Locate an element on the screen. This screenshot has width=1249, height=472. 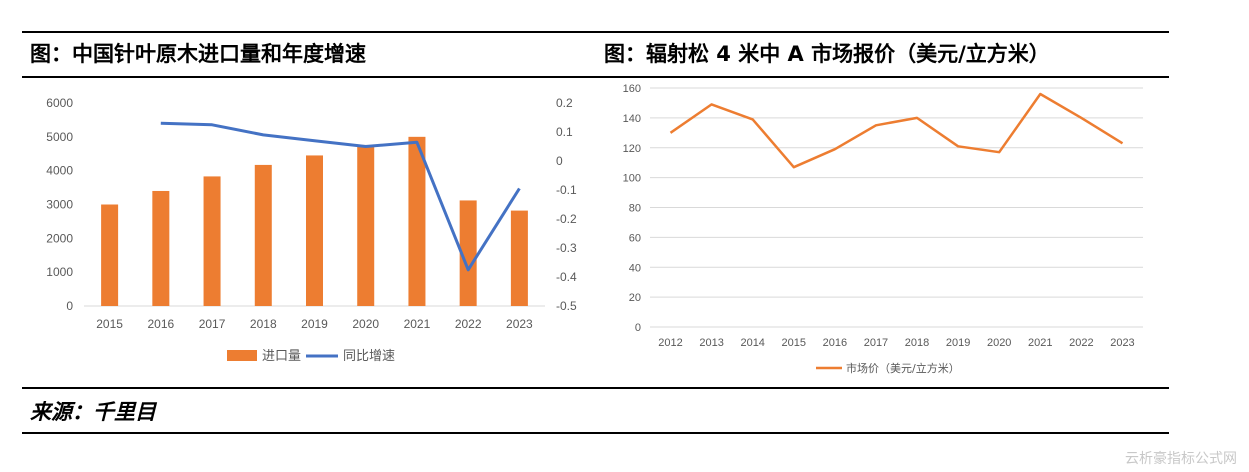
y-right-tick-label: -0.4 is located at coordinates (566, 277).